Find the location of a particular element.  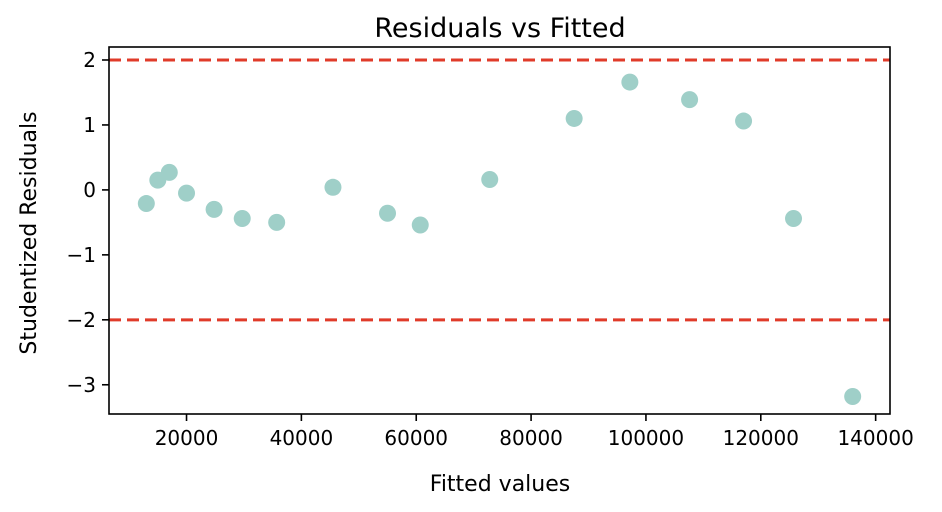

y-tick-label: −1 is located at coordinates (81, 255).